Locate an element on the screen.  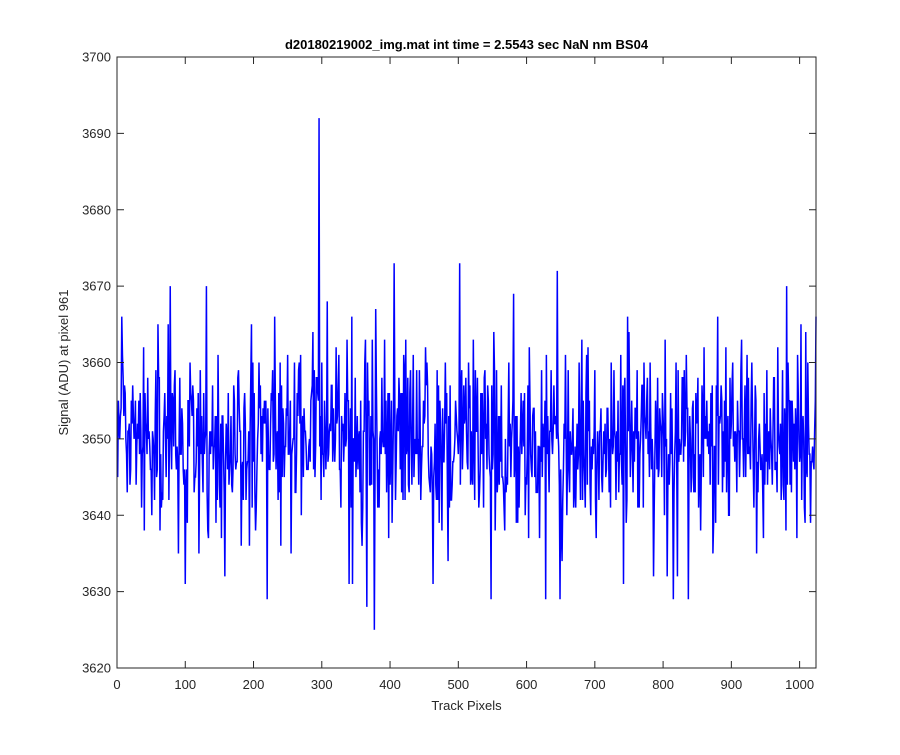
x-tick-label: 700 is located at coordinates (595, 684).